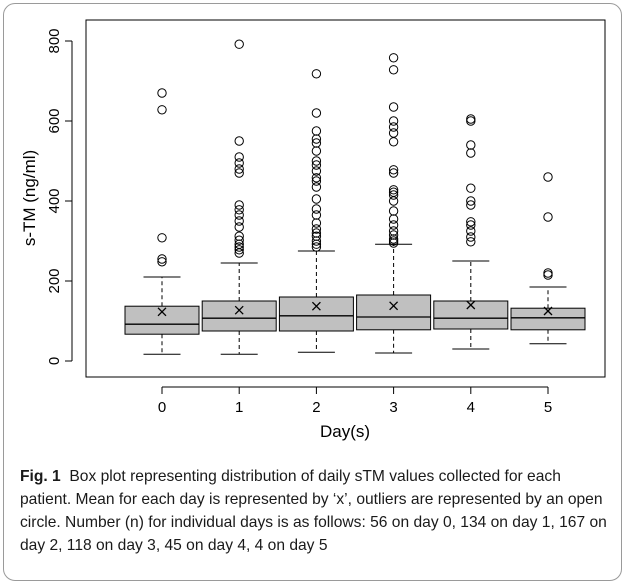  Describe the element at coordinates (40, 476) in the screenshot. I see `caption-label: Fig. 1` at that location.